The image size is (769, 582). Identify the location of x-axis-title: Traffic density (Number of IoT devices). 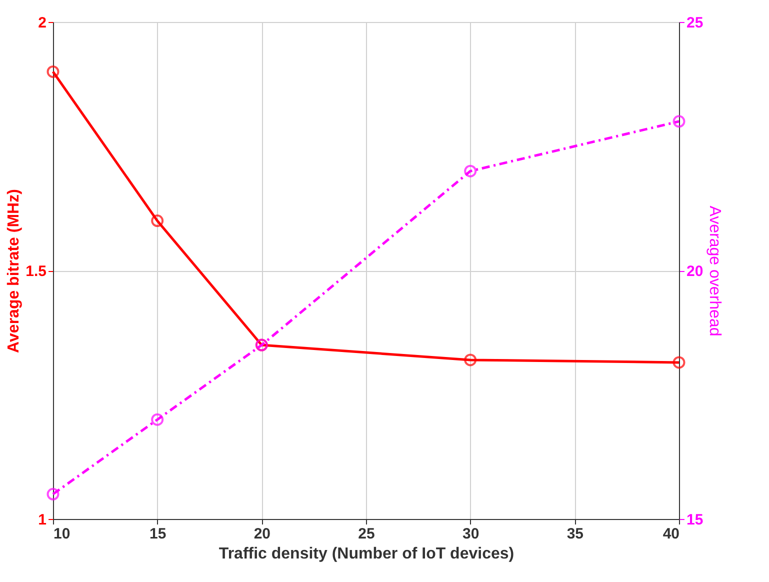
(366, 554).